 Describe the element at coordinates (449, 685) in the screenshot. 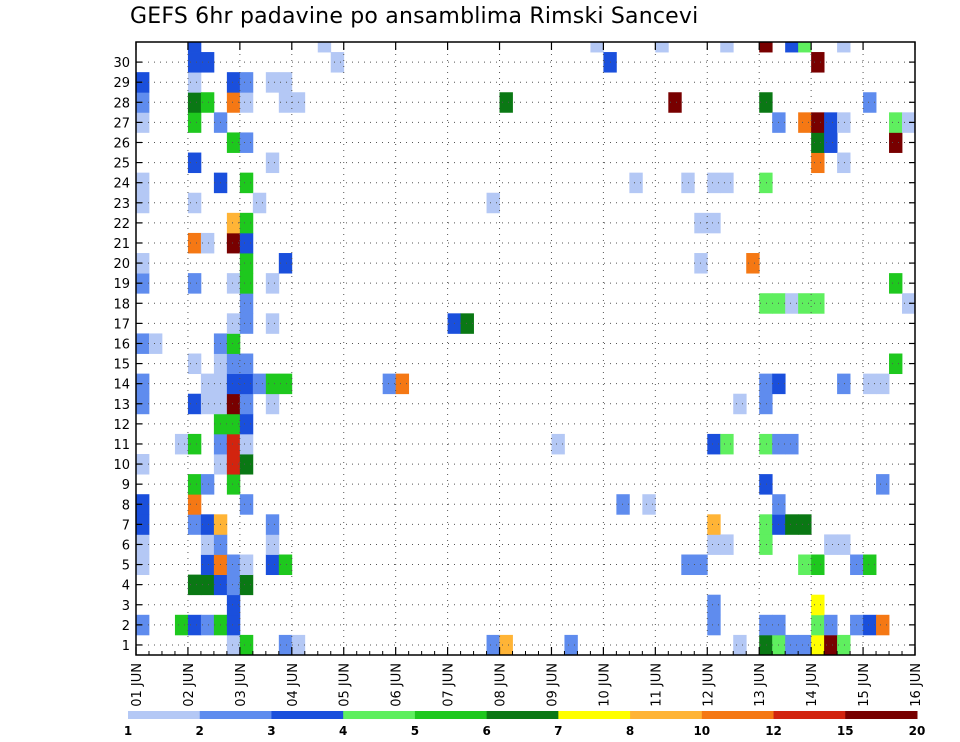

I see `x-tick-label: 07 JUN` at that location.